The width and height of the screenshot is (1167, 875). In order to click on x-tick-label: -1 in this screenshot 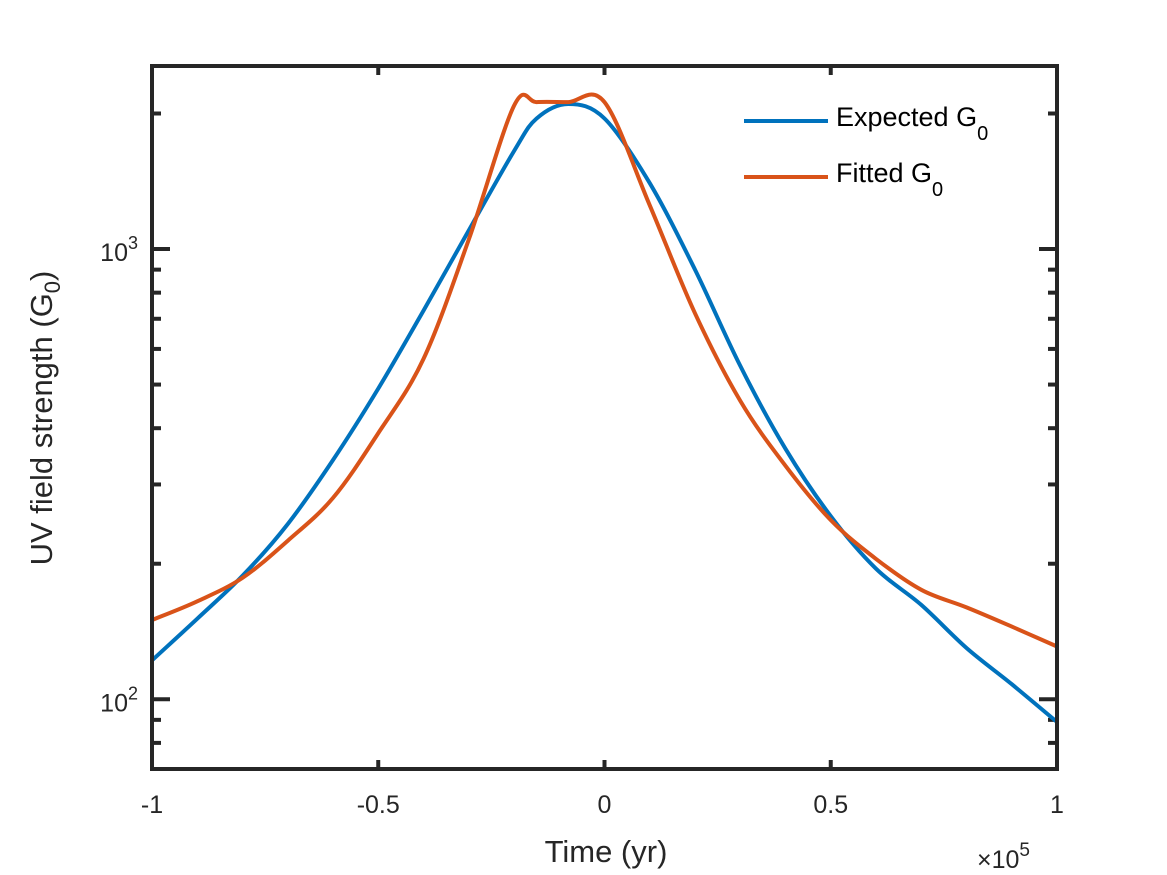, I will do `click(152, 805)`.